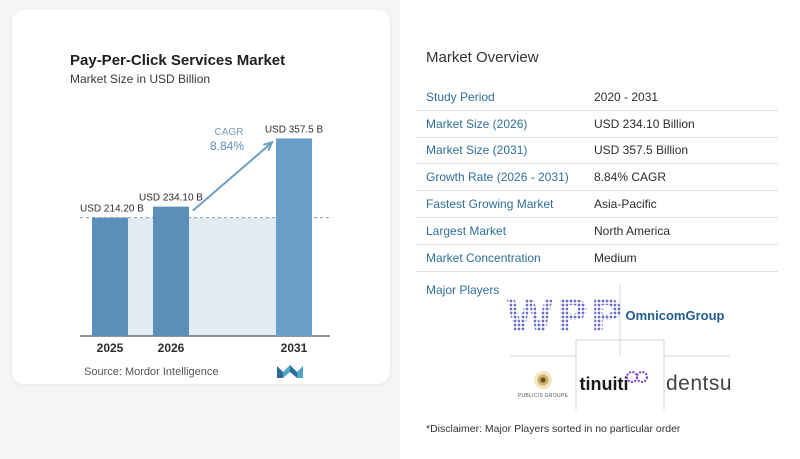  I want to click on publicis-groupe-logo: PUBLICIS GROUPE, so click(543, 384).